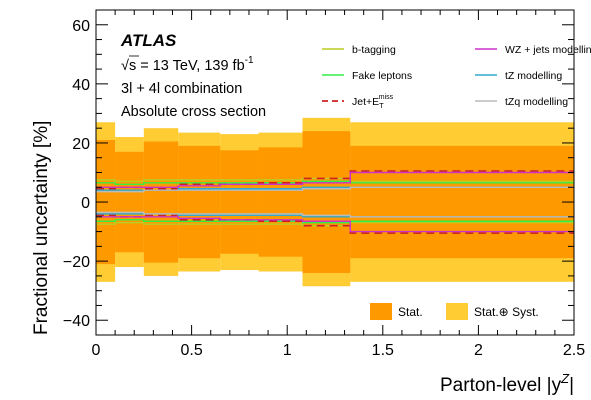 Image resolution: width=591 pixels, height=400 pixels. I want to click on y-tick-label: 0, so click(85, 203).